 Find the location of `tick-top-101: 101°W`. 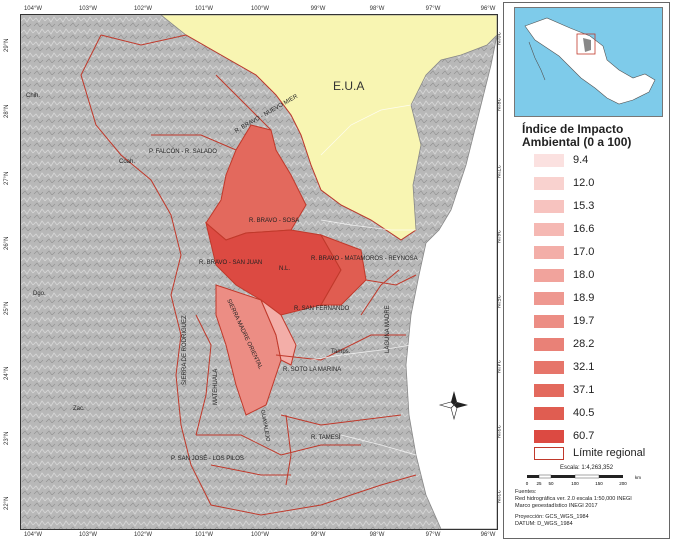

tick-top-101: 101°W is located at coordinates (204, 9).